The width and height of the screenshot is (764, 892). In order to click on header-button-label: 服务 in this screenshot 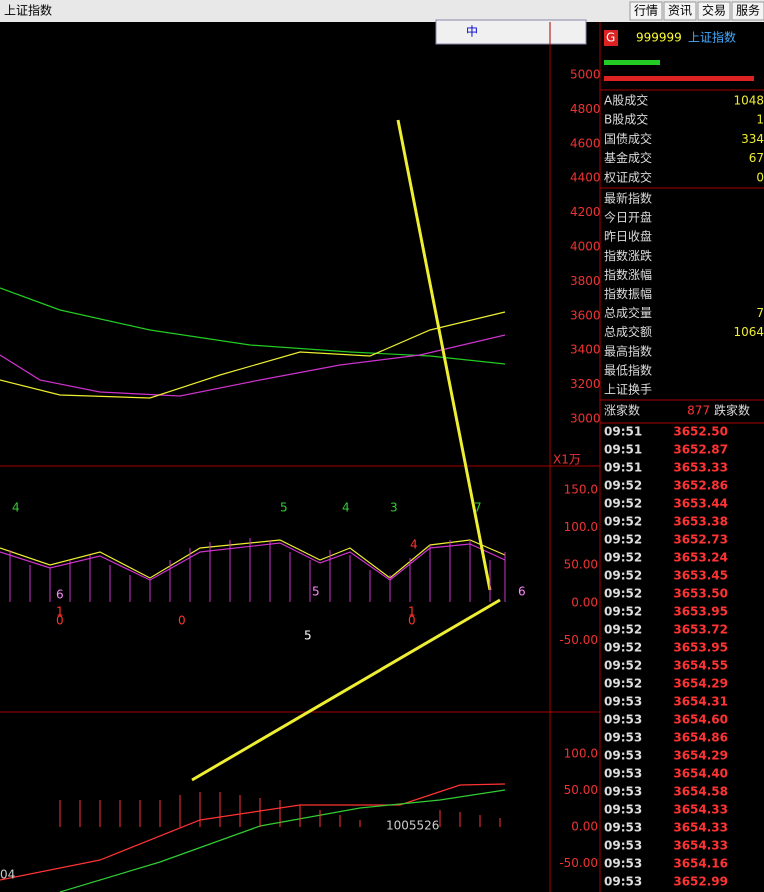, I will do `click(748, 10)`.